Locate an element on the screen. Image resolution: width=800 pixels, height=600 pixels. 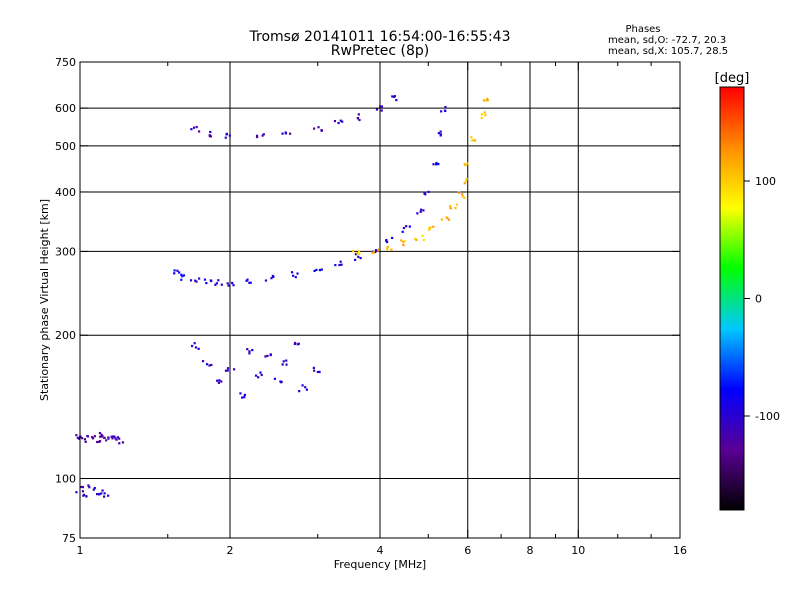
y-tick-label: 600 is located at coordinates (65, 108).